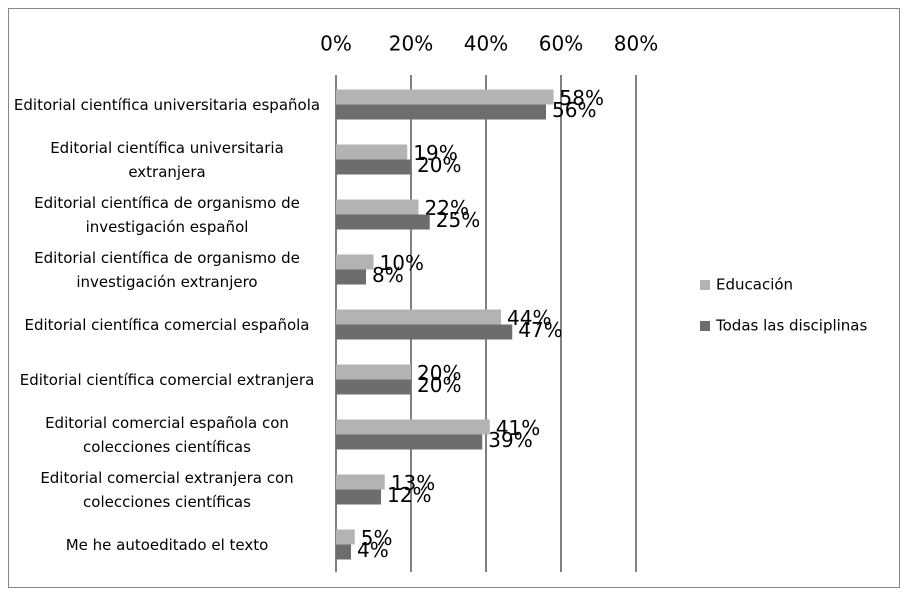 This screenshot has height=596, width=910. What do you see at coordinates (574, 110) in the screenshot?
I see `value-label: 56%` at bounding box center [574, 110].